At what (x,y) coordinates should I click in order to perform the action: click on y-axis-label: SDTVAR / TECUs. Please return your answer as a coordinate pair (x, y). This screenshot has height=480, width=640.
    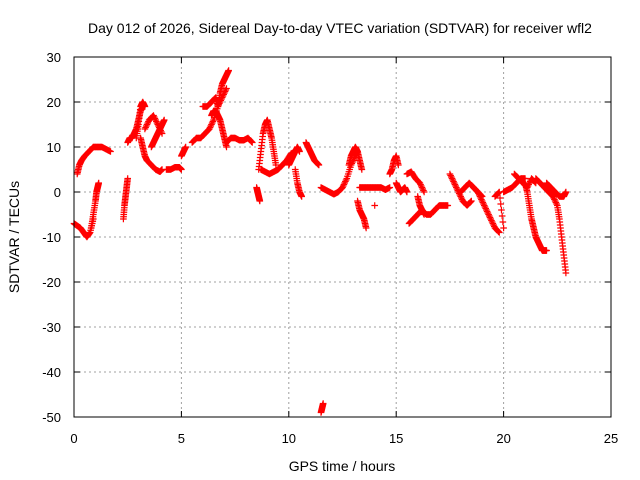
    Looking at the image, I should click on (14, 237).